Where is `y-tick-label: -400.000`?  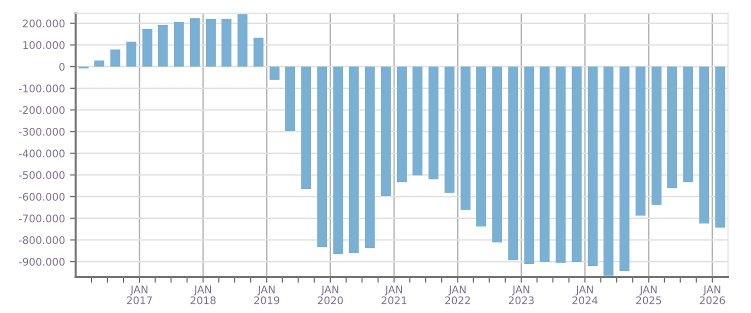
y-tick-label: -400.000 is located at coordinates (41, 154).